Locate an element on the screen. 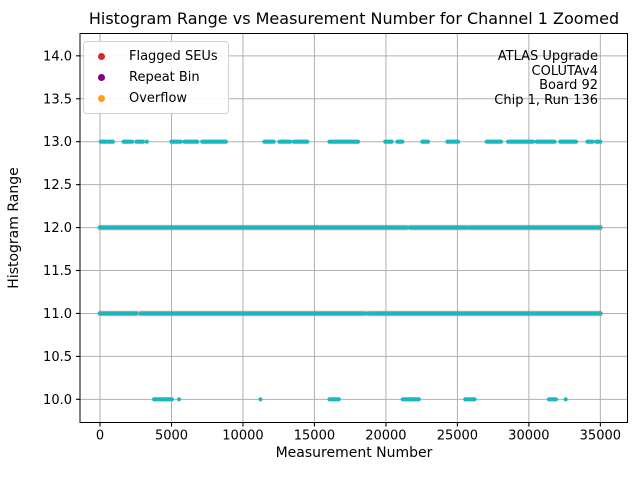 The height and width of the screenshot is (480, 640). annotation-line: Chip 1, Run 136 is located at coordinates (546, 100).